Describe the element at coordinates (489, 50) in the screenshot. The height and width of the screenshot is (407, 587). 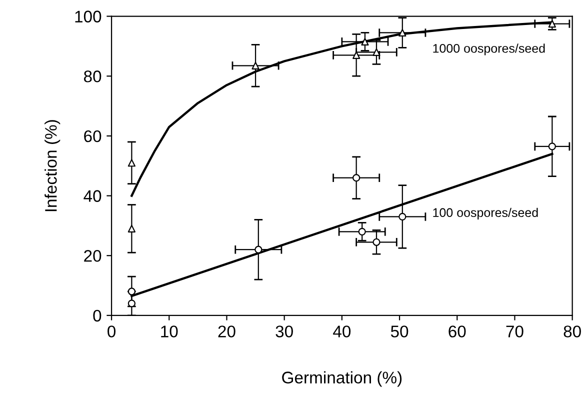
I see `series-label: 1000 oospores/seed` at that location.